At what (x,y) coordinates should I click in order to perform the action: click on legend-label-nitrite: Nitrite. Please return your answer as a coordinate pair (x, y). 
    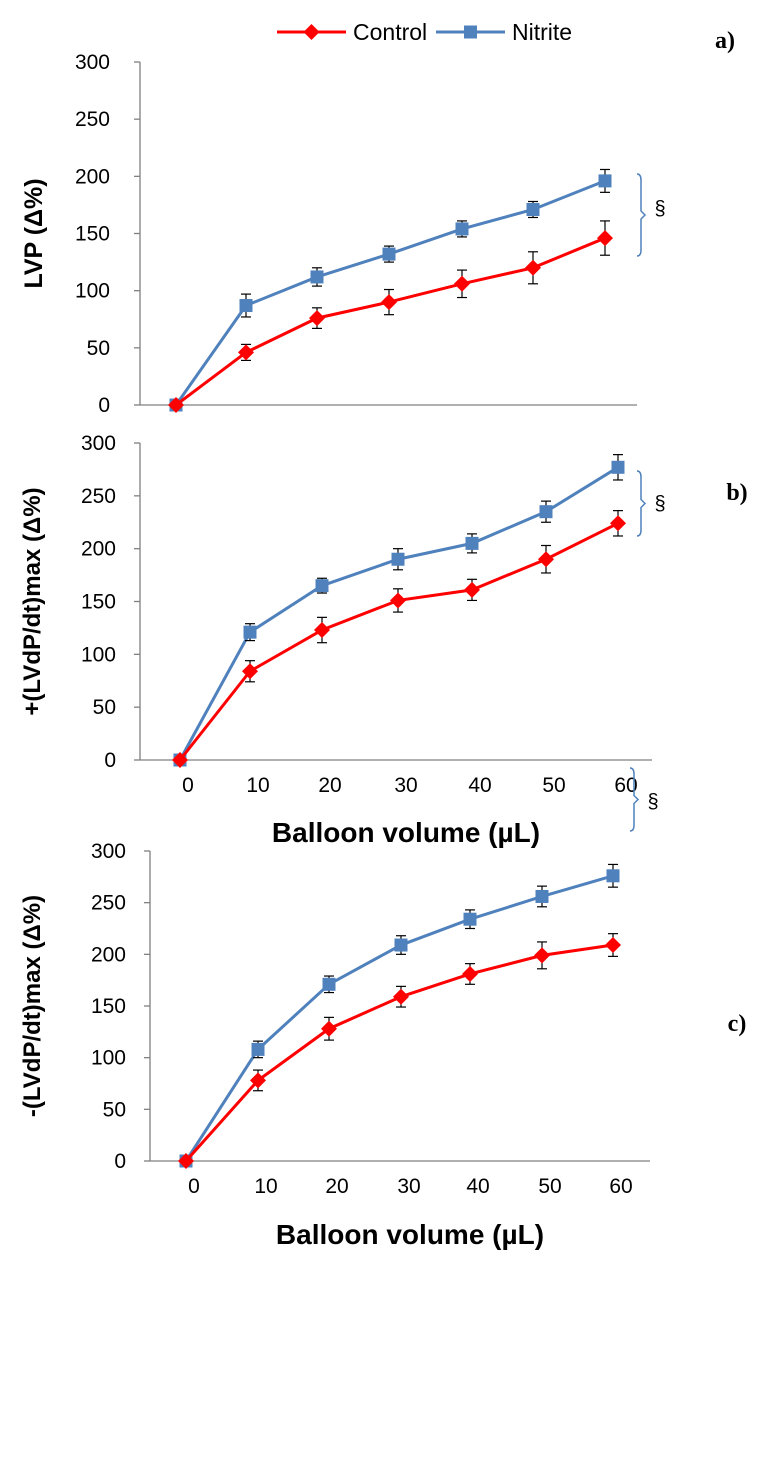
    Looking at the image, I should click on (542, 32).